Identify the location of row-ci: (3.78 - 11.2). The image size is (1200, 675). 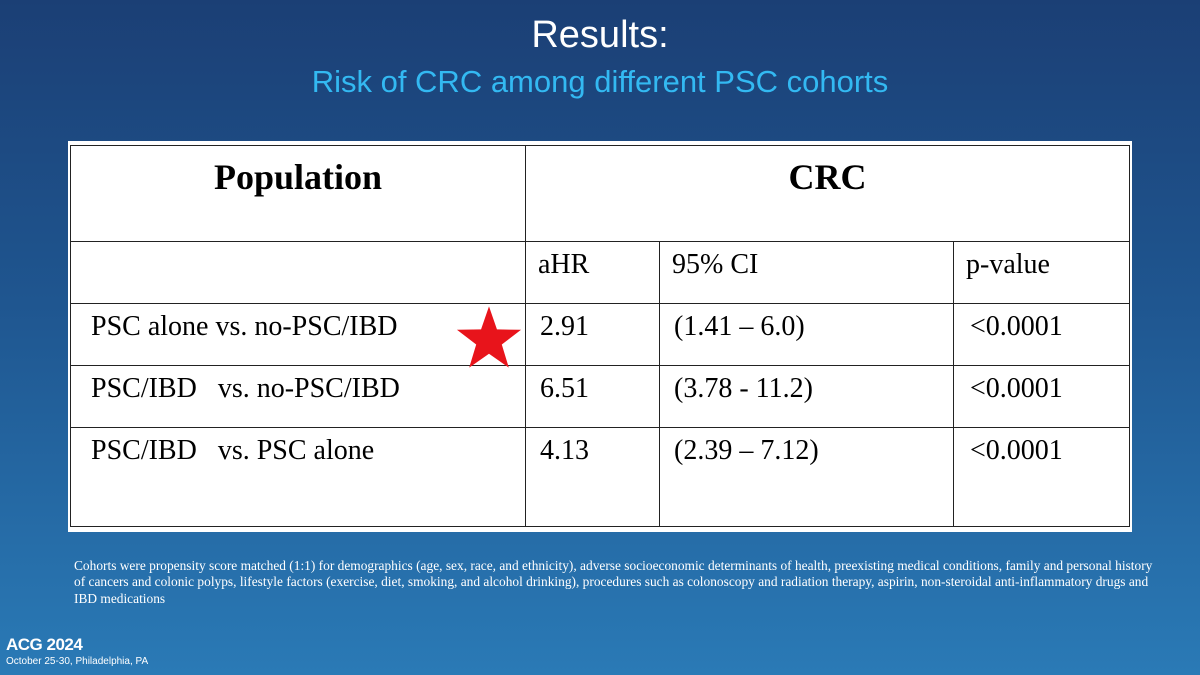
(806, 396).